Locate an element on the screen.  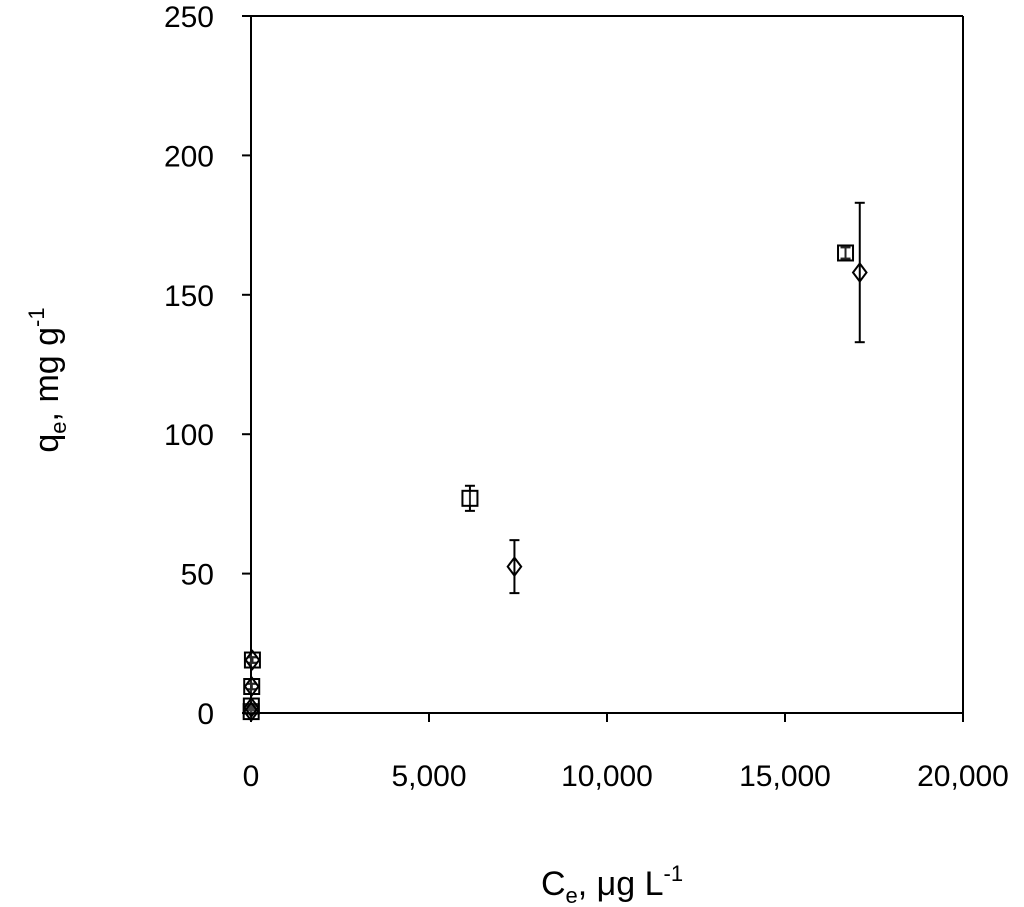
x-axis: 0 5,000 10,000 15,000 20,000 is located at coordinates (626, 753).